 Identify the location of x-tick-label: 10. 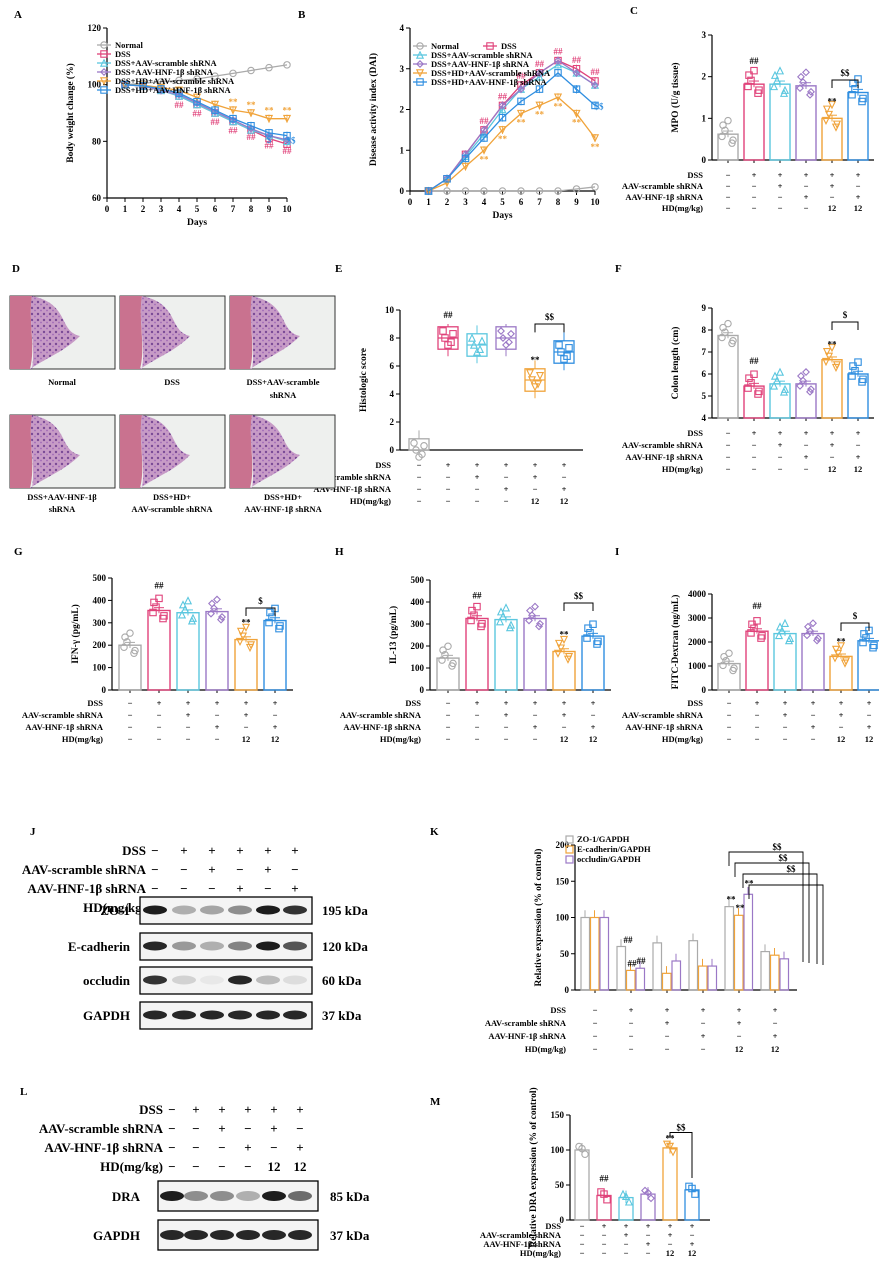
(288, 209).